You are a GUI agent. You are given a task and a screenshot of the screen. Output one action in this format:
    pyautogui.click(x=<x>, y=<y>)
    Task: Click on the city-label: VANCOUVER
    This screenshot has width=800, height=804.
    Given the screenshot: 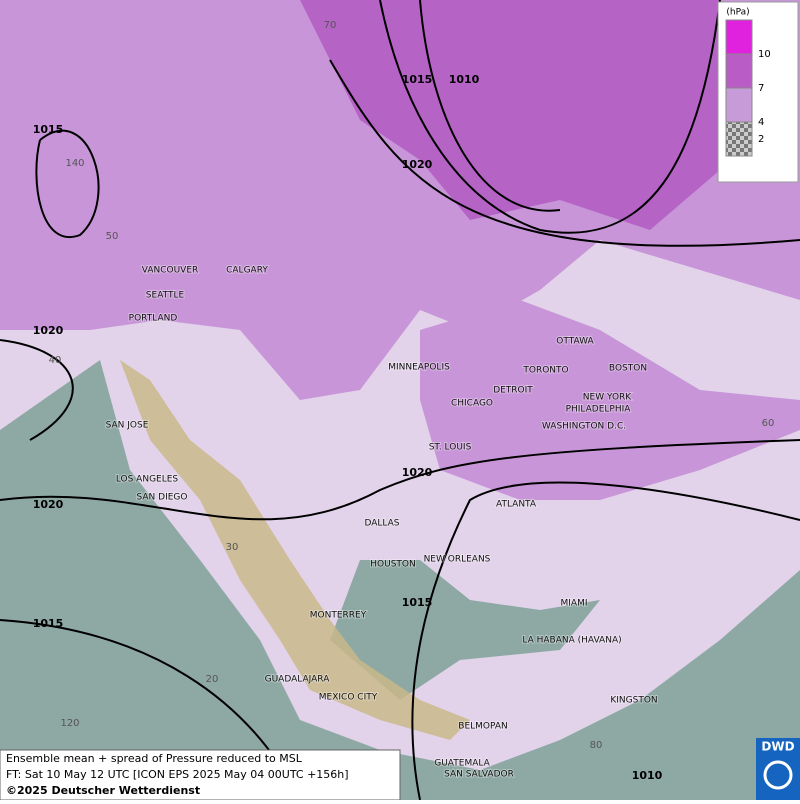 What is the action you would take?
    pyautogui.click(x=170, y=271)
    